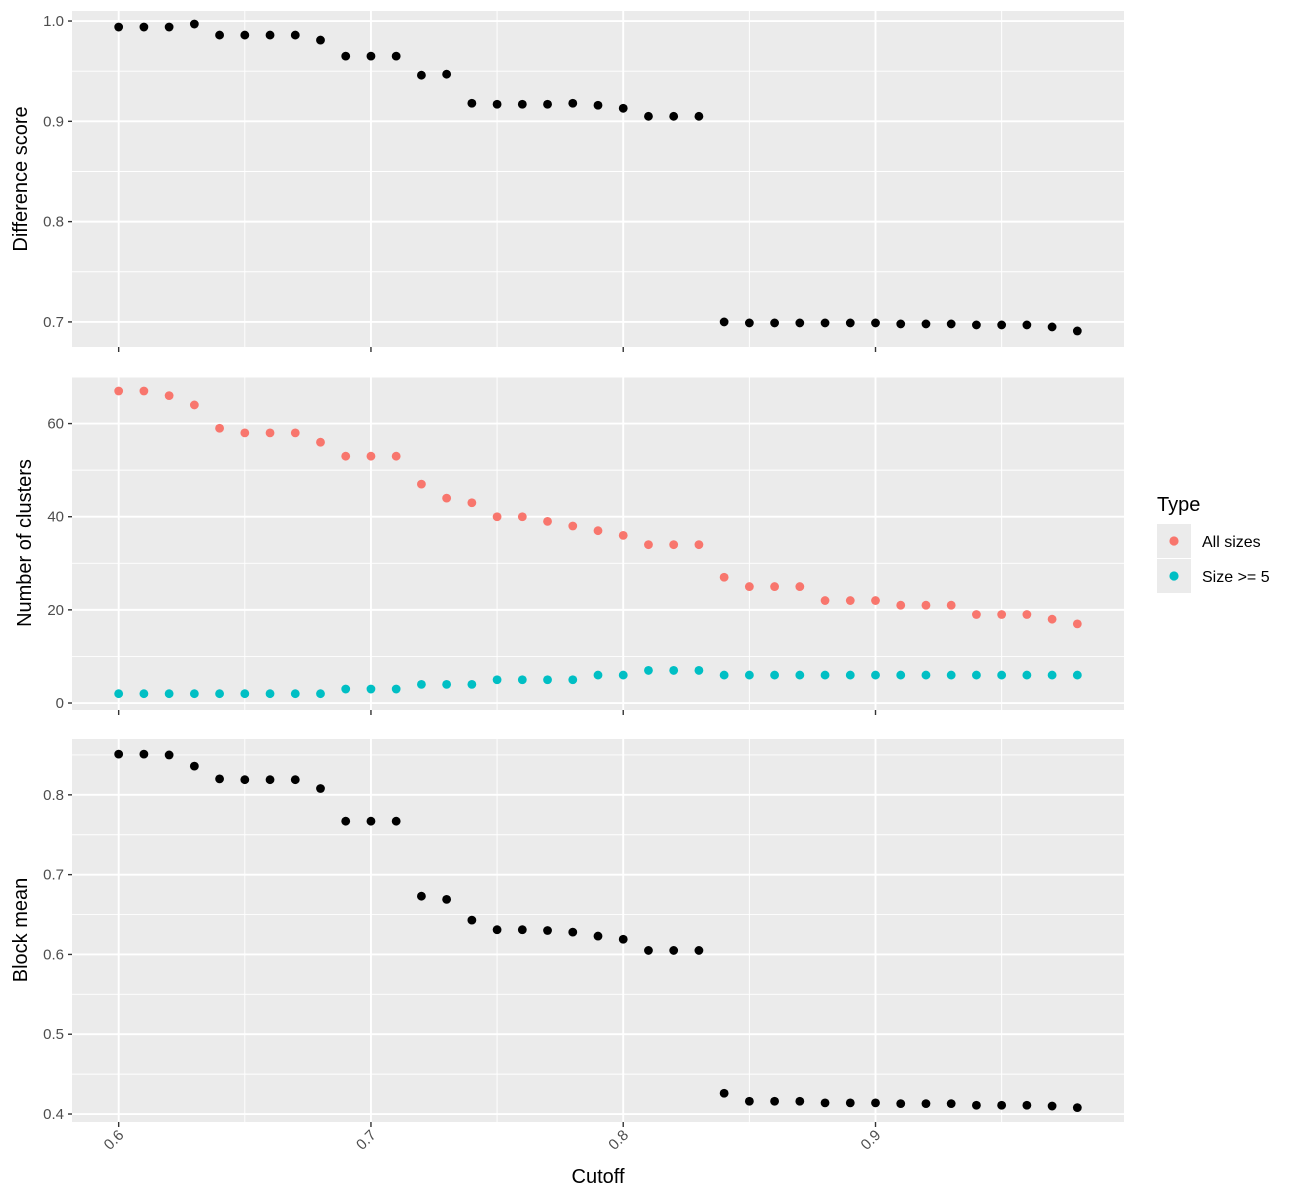  What do you see at coordinates (53, 795) in the screenshot?
I see `y-tick-label: 0.8` at bounding box center [53, 795].